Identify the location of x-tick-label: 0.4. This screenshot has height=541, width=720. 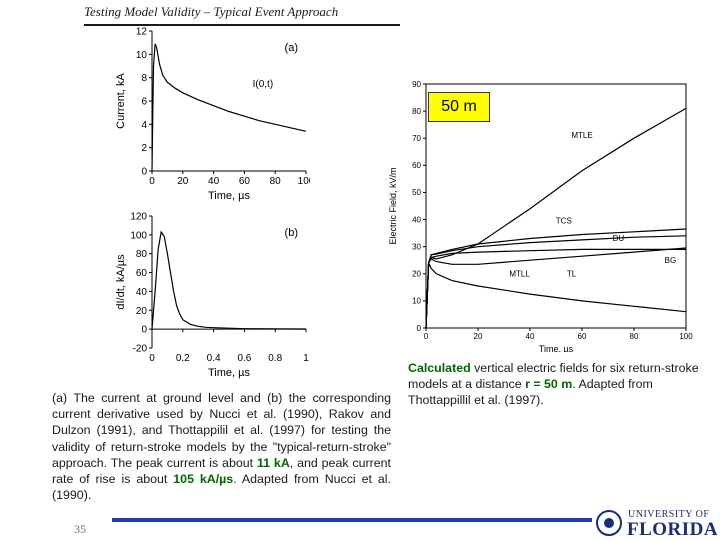
(214, 358).